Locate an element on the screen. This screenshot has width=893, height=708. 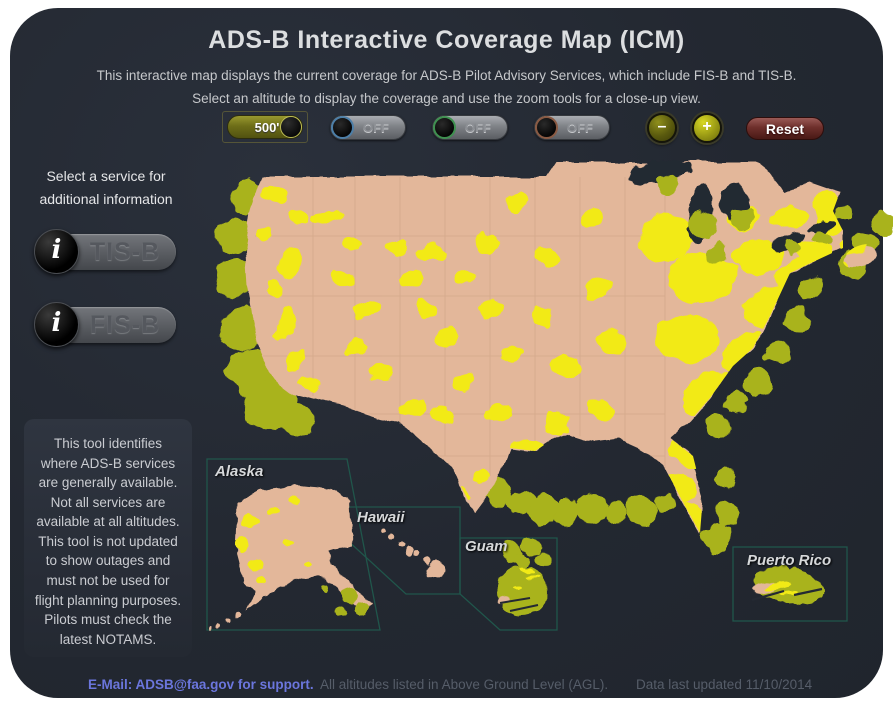
alaska-offshore-coverage is located at coordinates (345, 600).